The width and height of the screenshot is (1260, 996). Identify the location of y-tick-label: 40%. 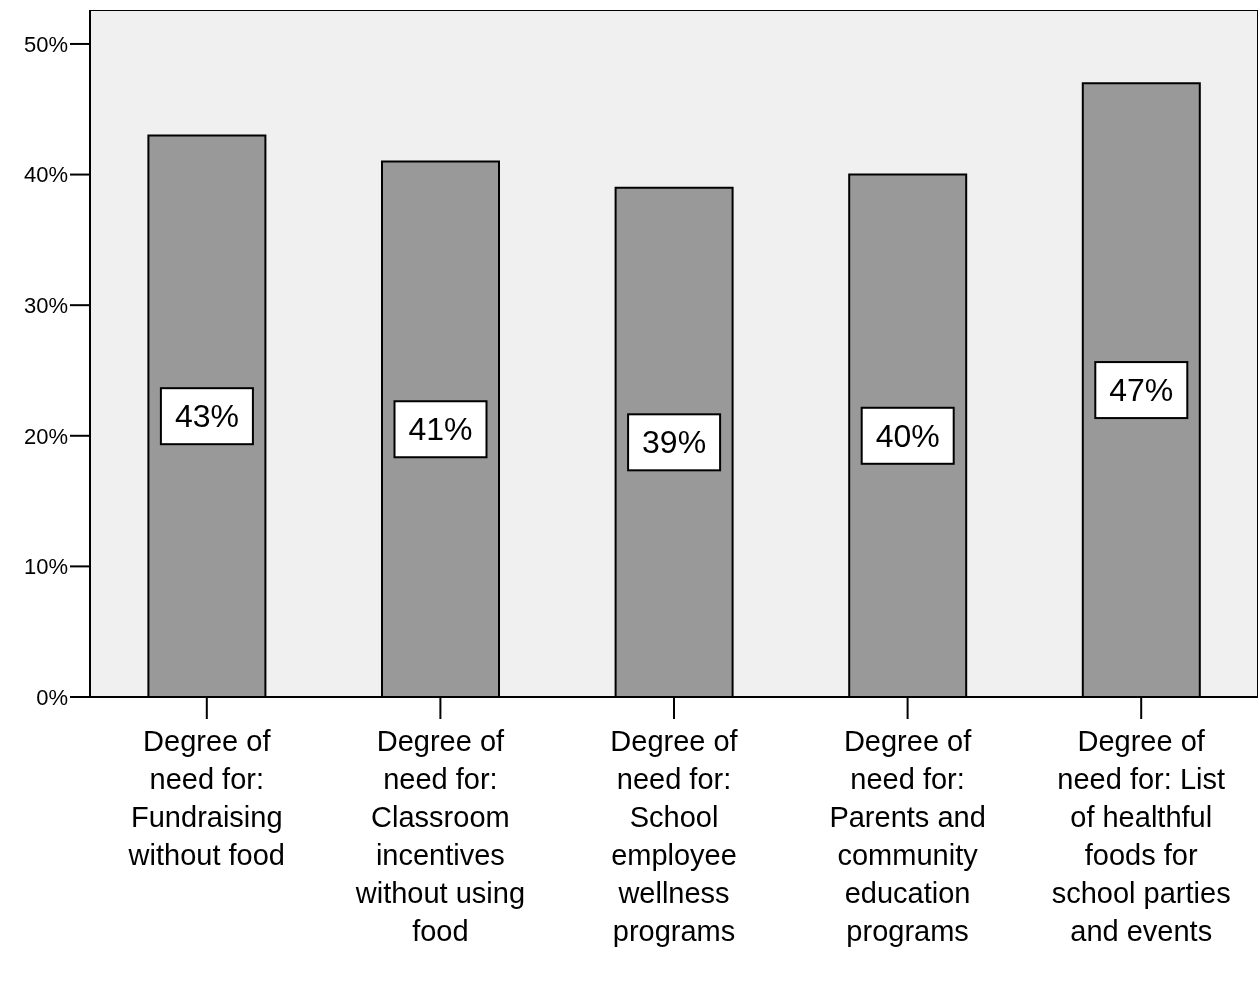
(45, 175).